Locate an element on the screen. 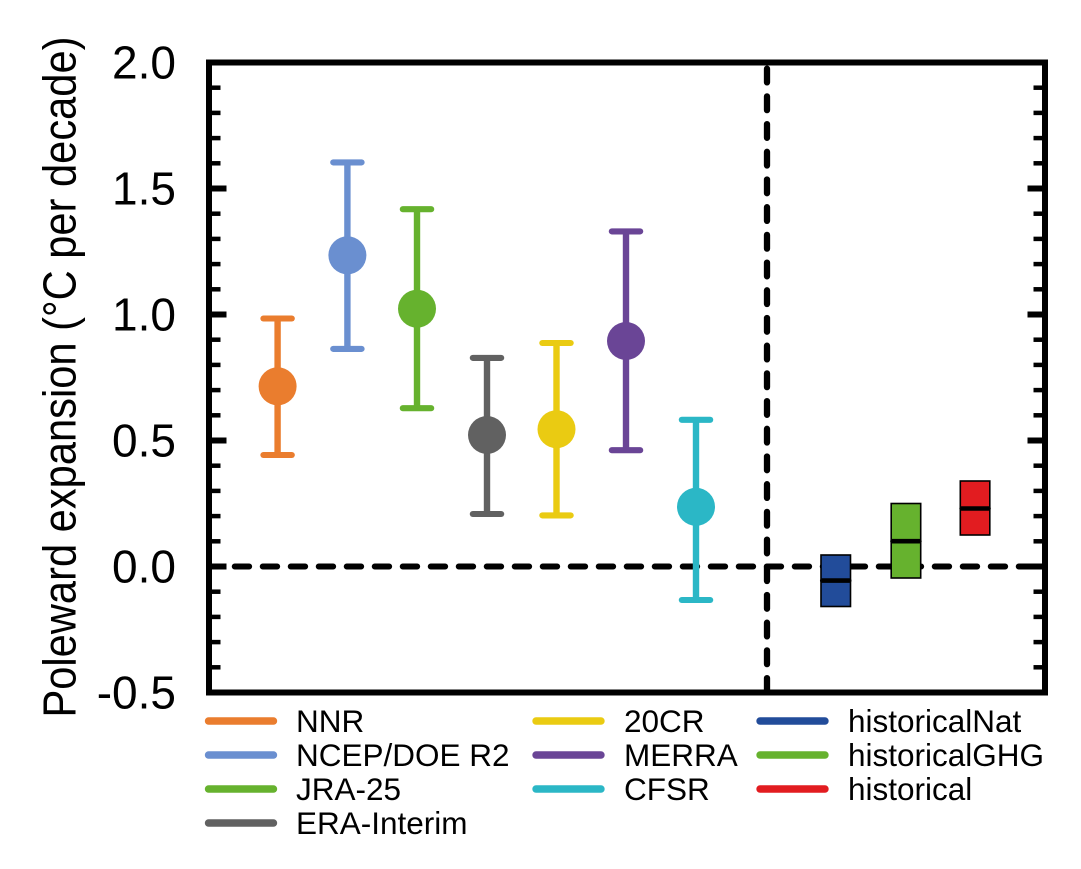 The height and width of the screenshot is (869, 1081). svg-text: 0.0 is located at coordinates (144, 567).